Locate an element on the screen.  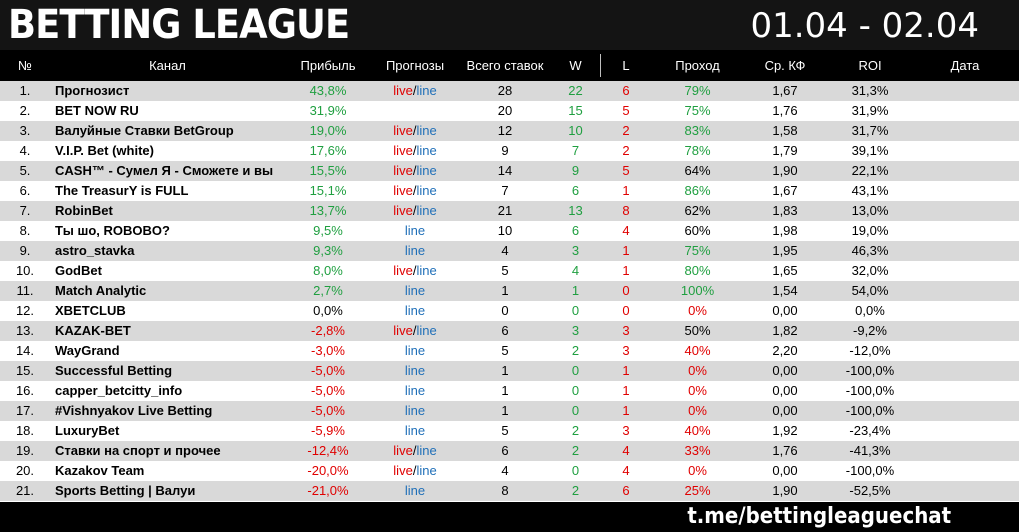
row-channel-name: LuxuryBet is located at coordinates (87, 430).